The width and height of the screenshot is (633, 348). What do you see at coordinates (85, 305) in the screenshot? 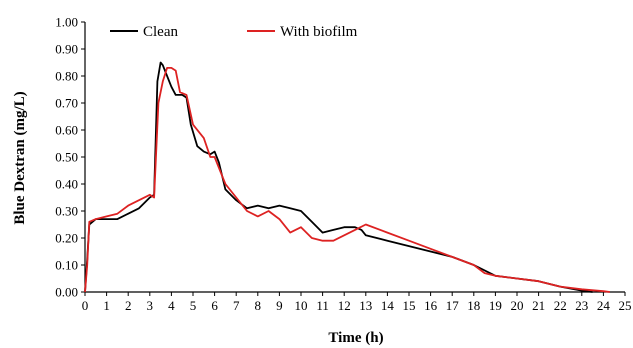
I see `x-tick-label: 0` at bounding box center [85, 305].